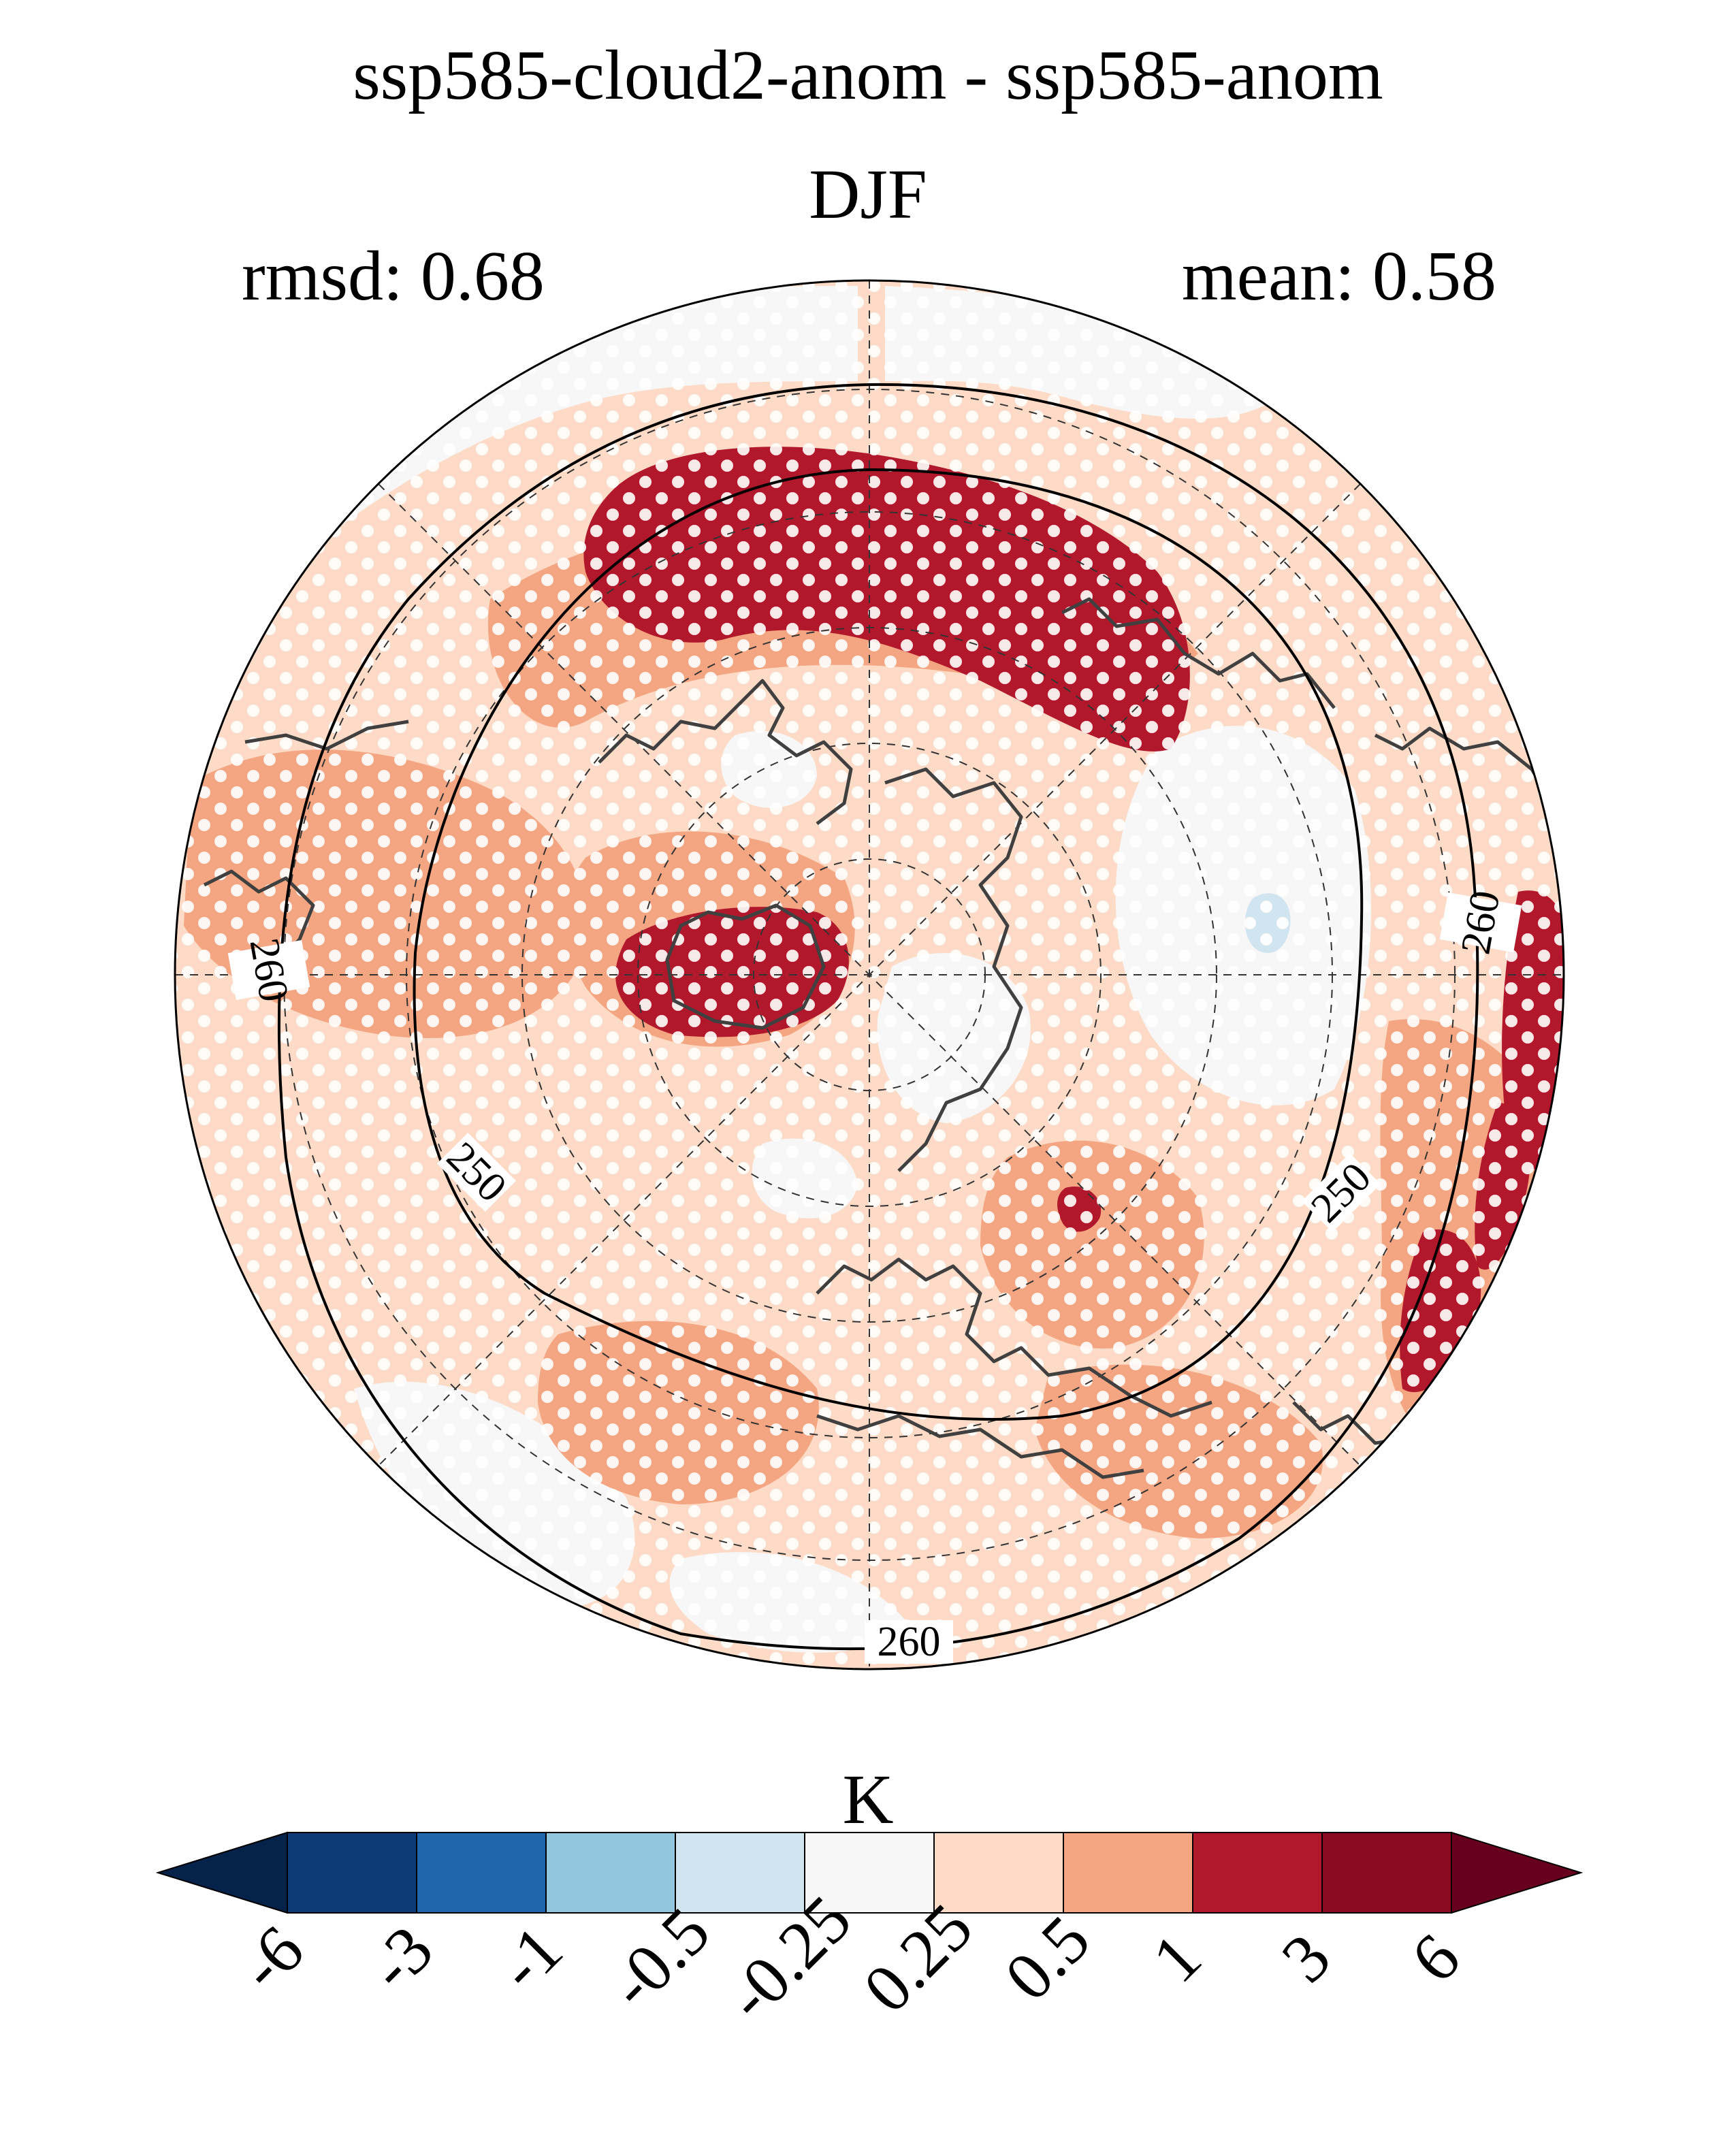 This screenshot has height=2130, width=1736. I want to click on colorbar-unit-label: K, so click(867, 1799).